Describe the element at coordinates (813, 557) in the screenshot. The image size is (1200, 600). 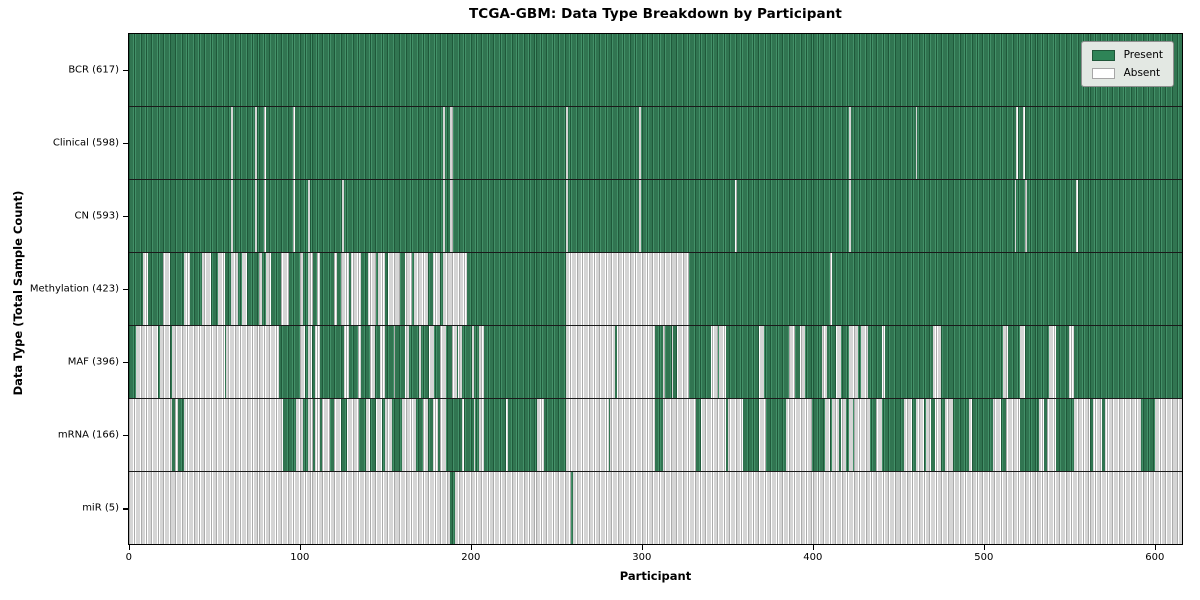
I see `x-tick-label-400: 400` at that location.